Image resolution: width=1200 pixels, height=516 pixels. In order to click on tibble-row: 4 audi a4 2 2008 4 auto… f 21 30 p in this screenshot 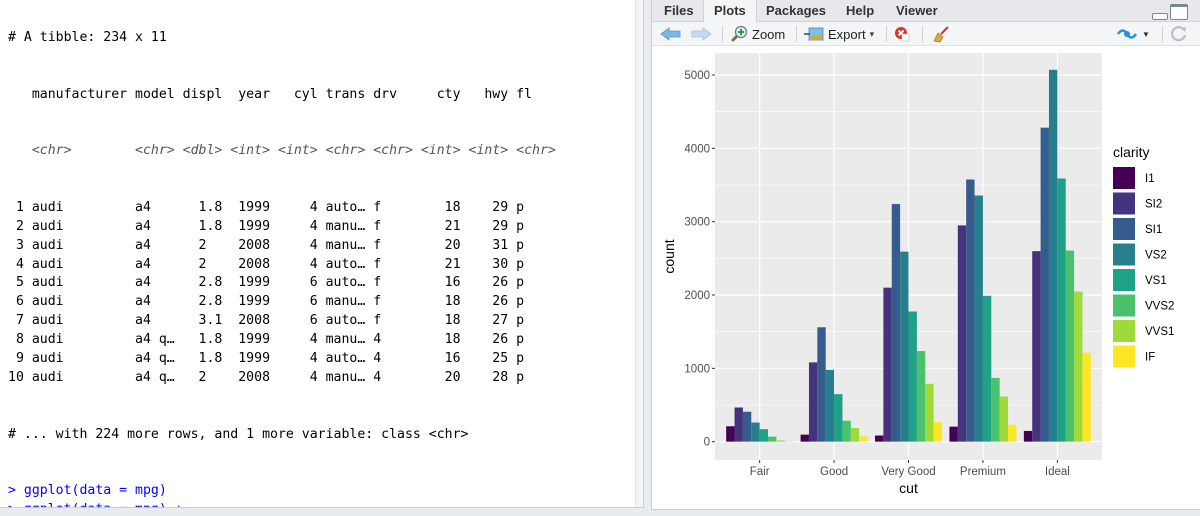, I will do `click(266, 264)`.